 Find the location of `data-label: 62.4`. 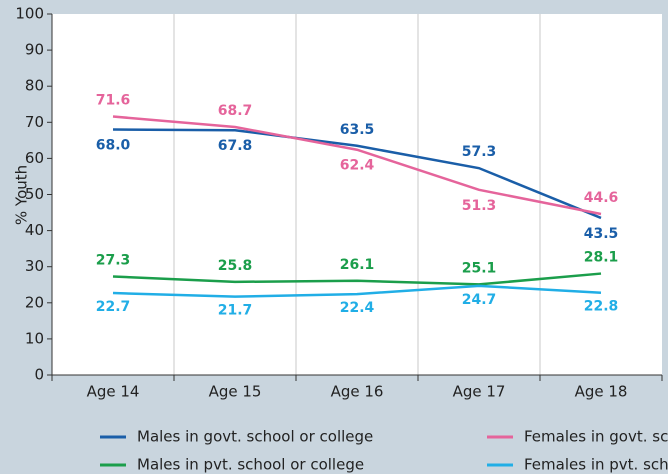

data-label: 62.4 is located at coordinates (357, 166).